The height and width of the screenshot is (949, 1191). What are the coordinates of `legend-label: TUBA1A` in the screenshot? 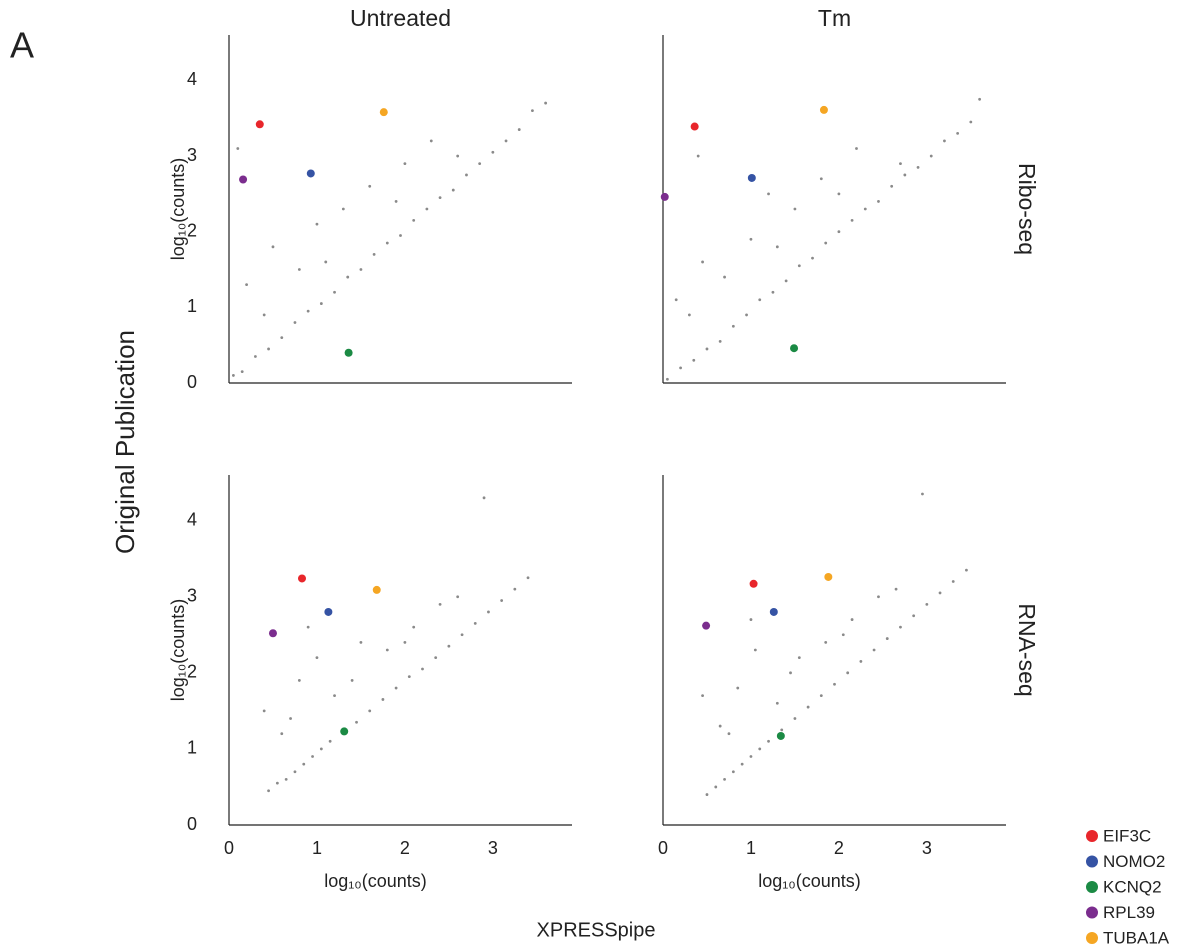 It's located at (1136, 937).